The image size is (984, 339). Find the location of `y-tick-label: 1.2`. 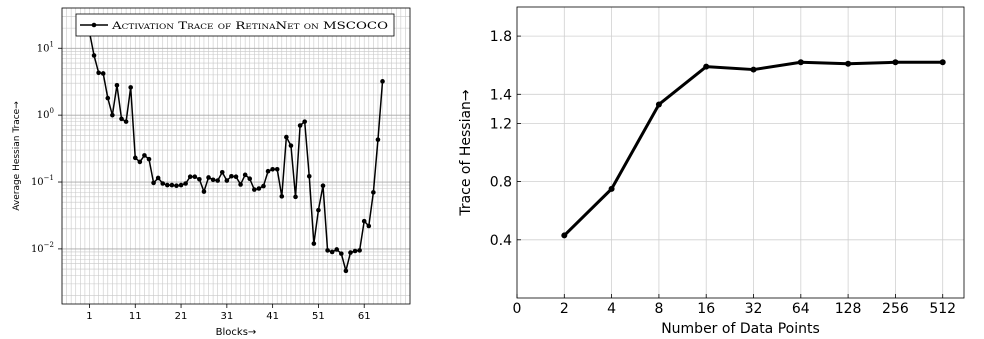

y-tick-label: 1.2 is located at coordinates (501, 124).